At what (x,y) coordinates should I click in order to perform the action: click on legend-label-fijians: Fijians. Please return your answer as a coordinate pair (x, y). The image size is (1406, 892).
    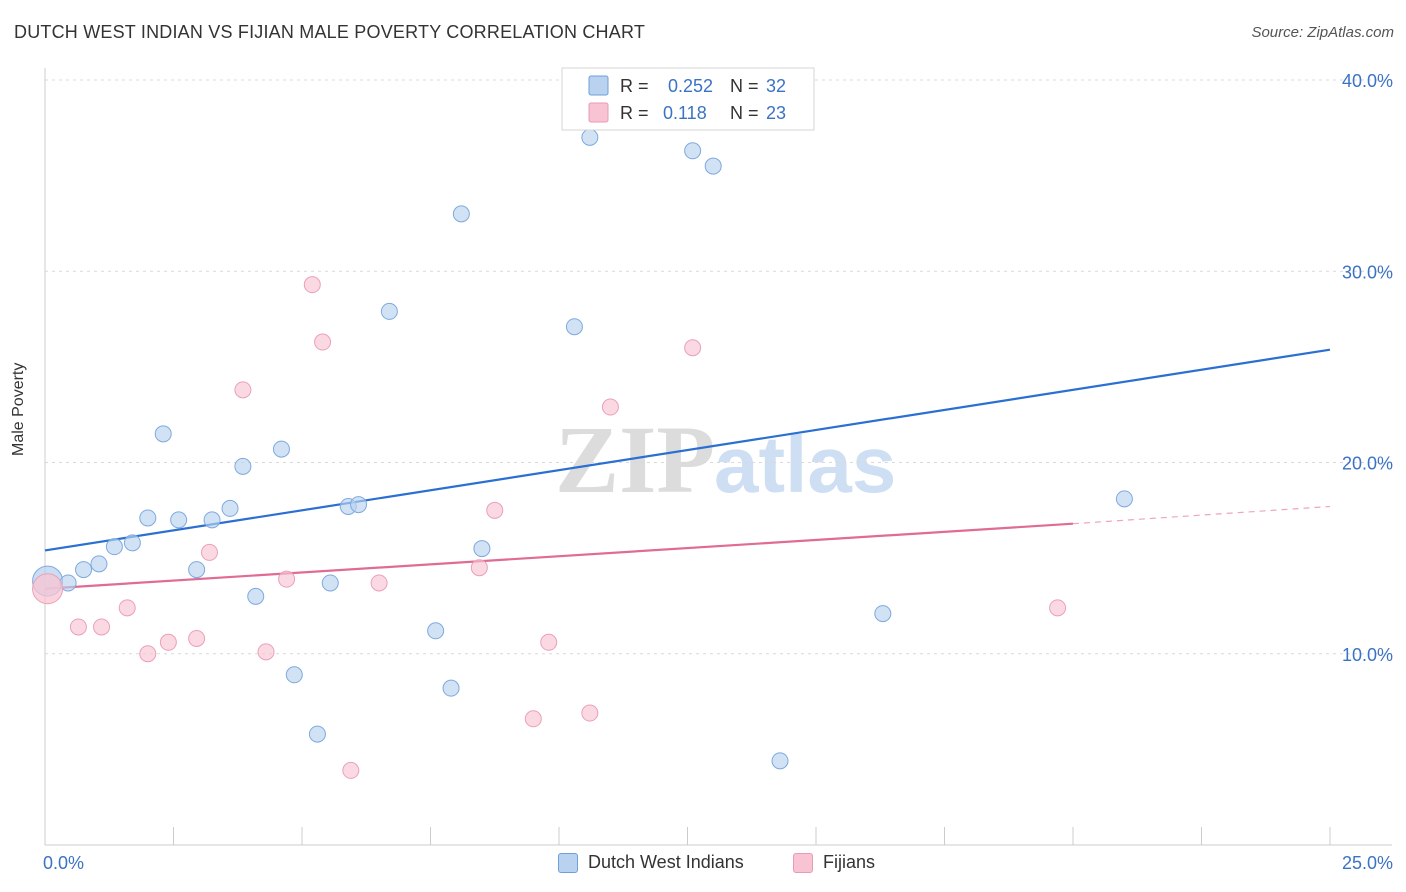
    Looking at the image, I should click on (849, 862).